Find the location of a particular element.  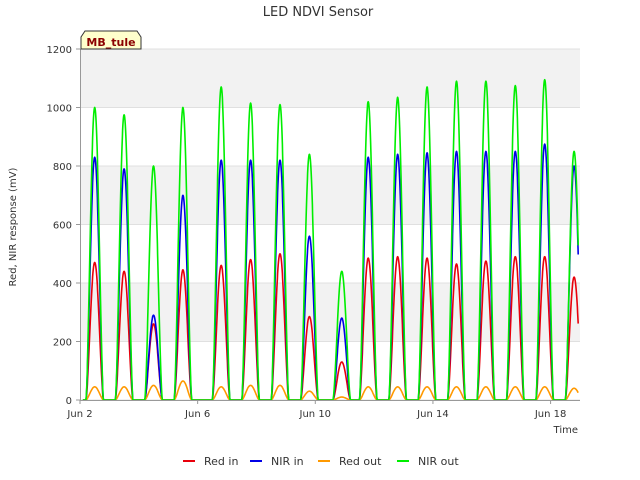

site-tag-label: MB_tule is located at coordinates (110, 42).